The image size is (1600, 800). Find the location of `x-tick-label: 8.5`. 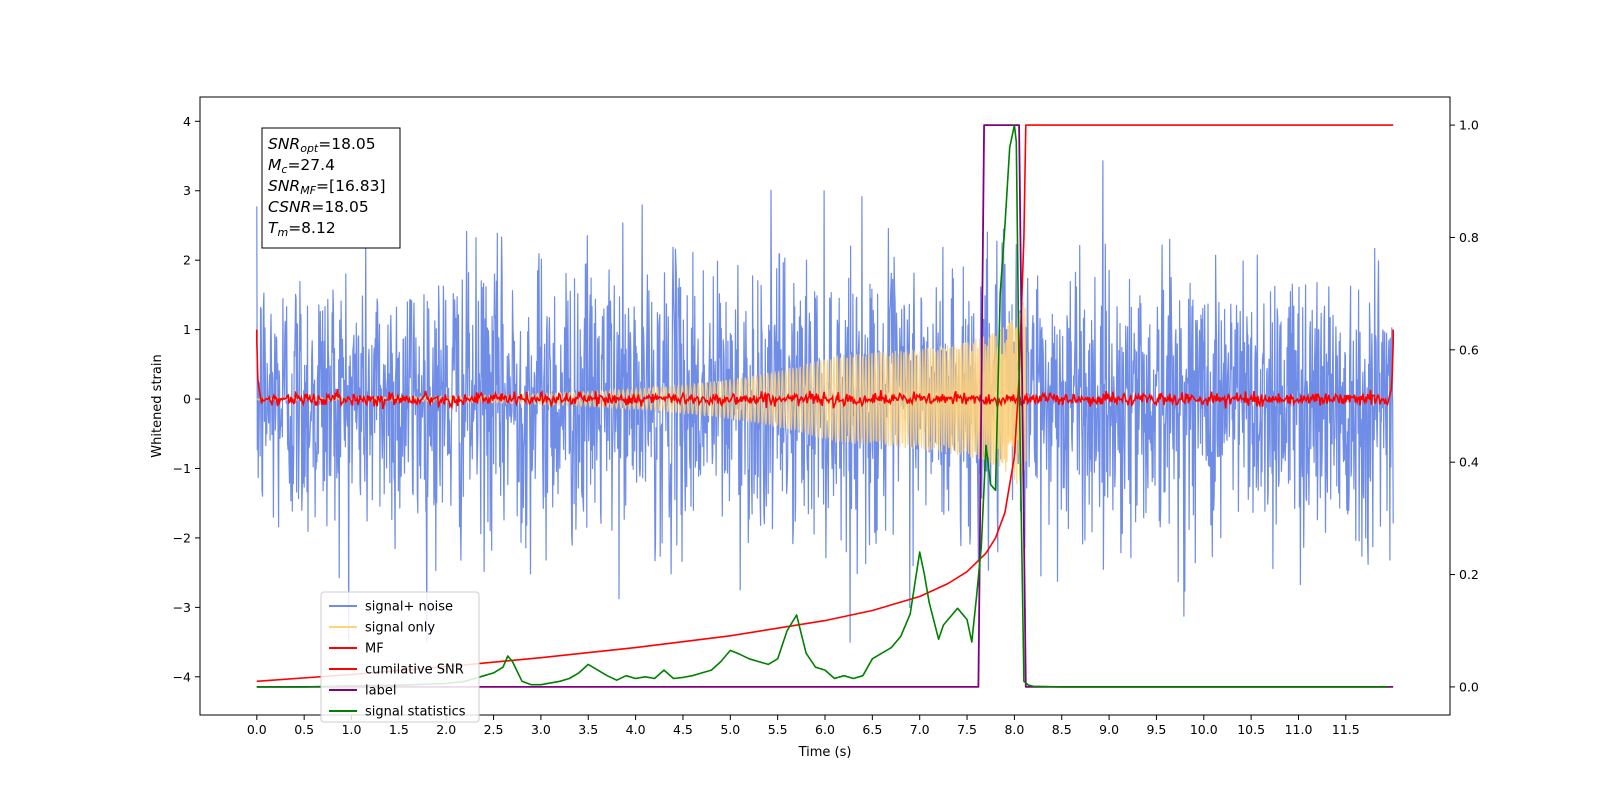

x-tick-label: 8.5 is located at coordinates (1062, 729).